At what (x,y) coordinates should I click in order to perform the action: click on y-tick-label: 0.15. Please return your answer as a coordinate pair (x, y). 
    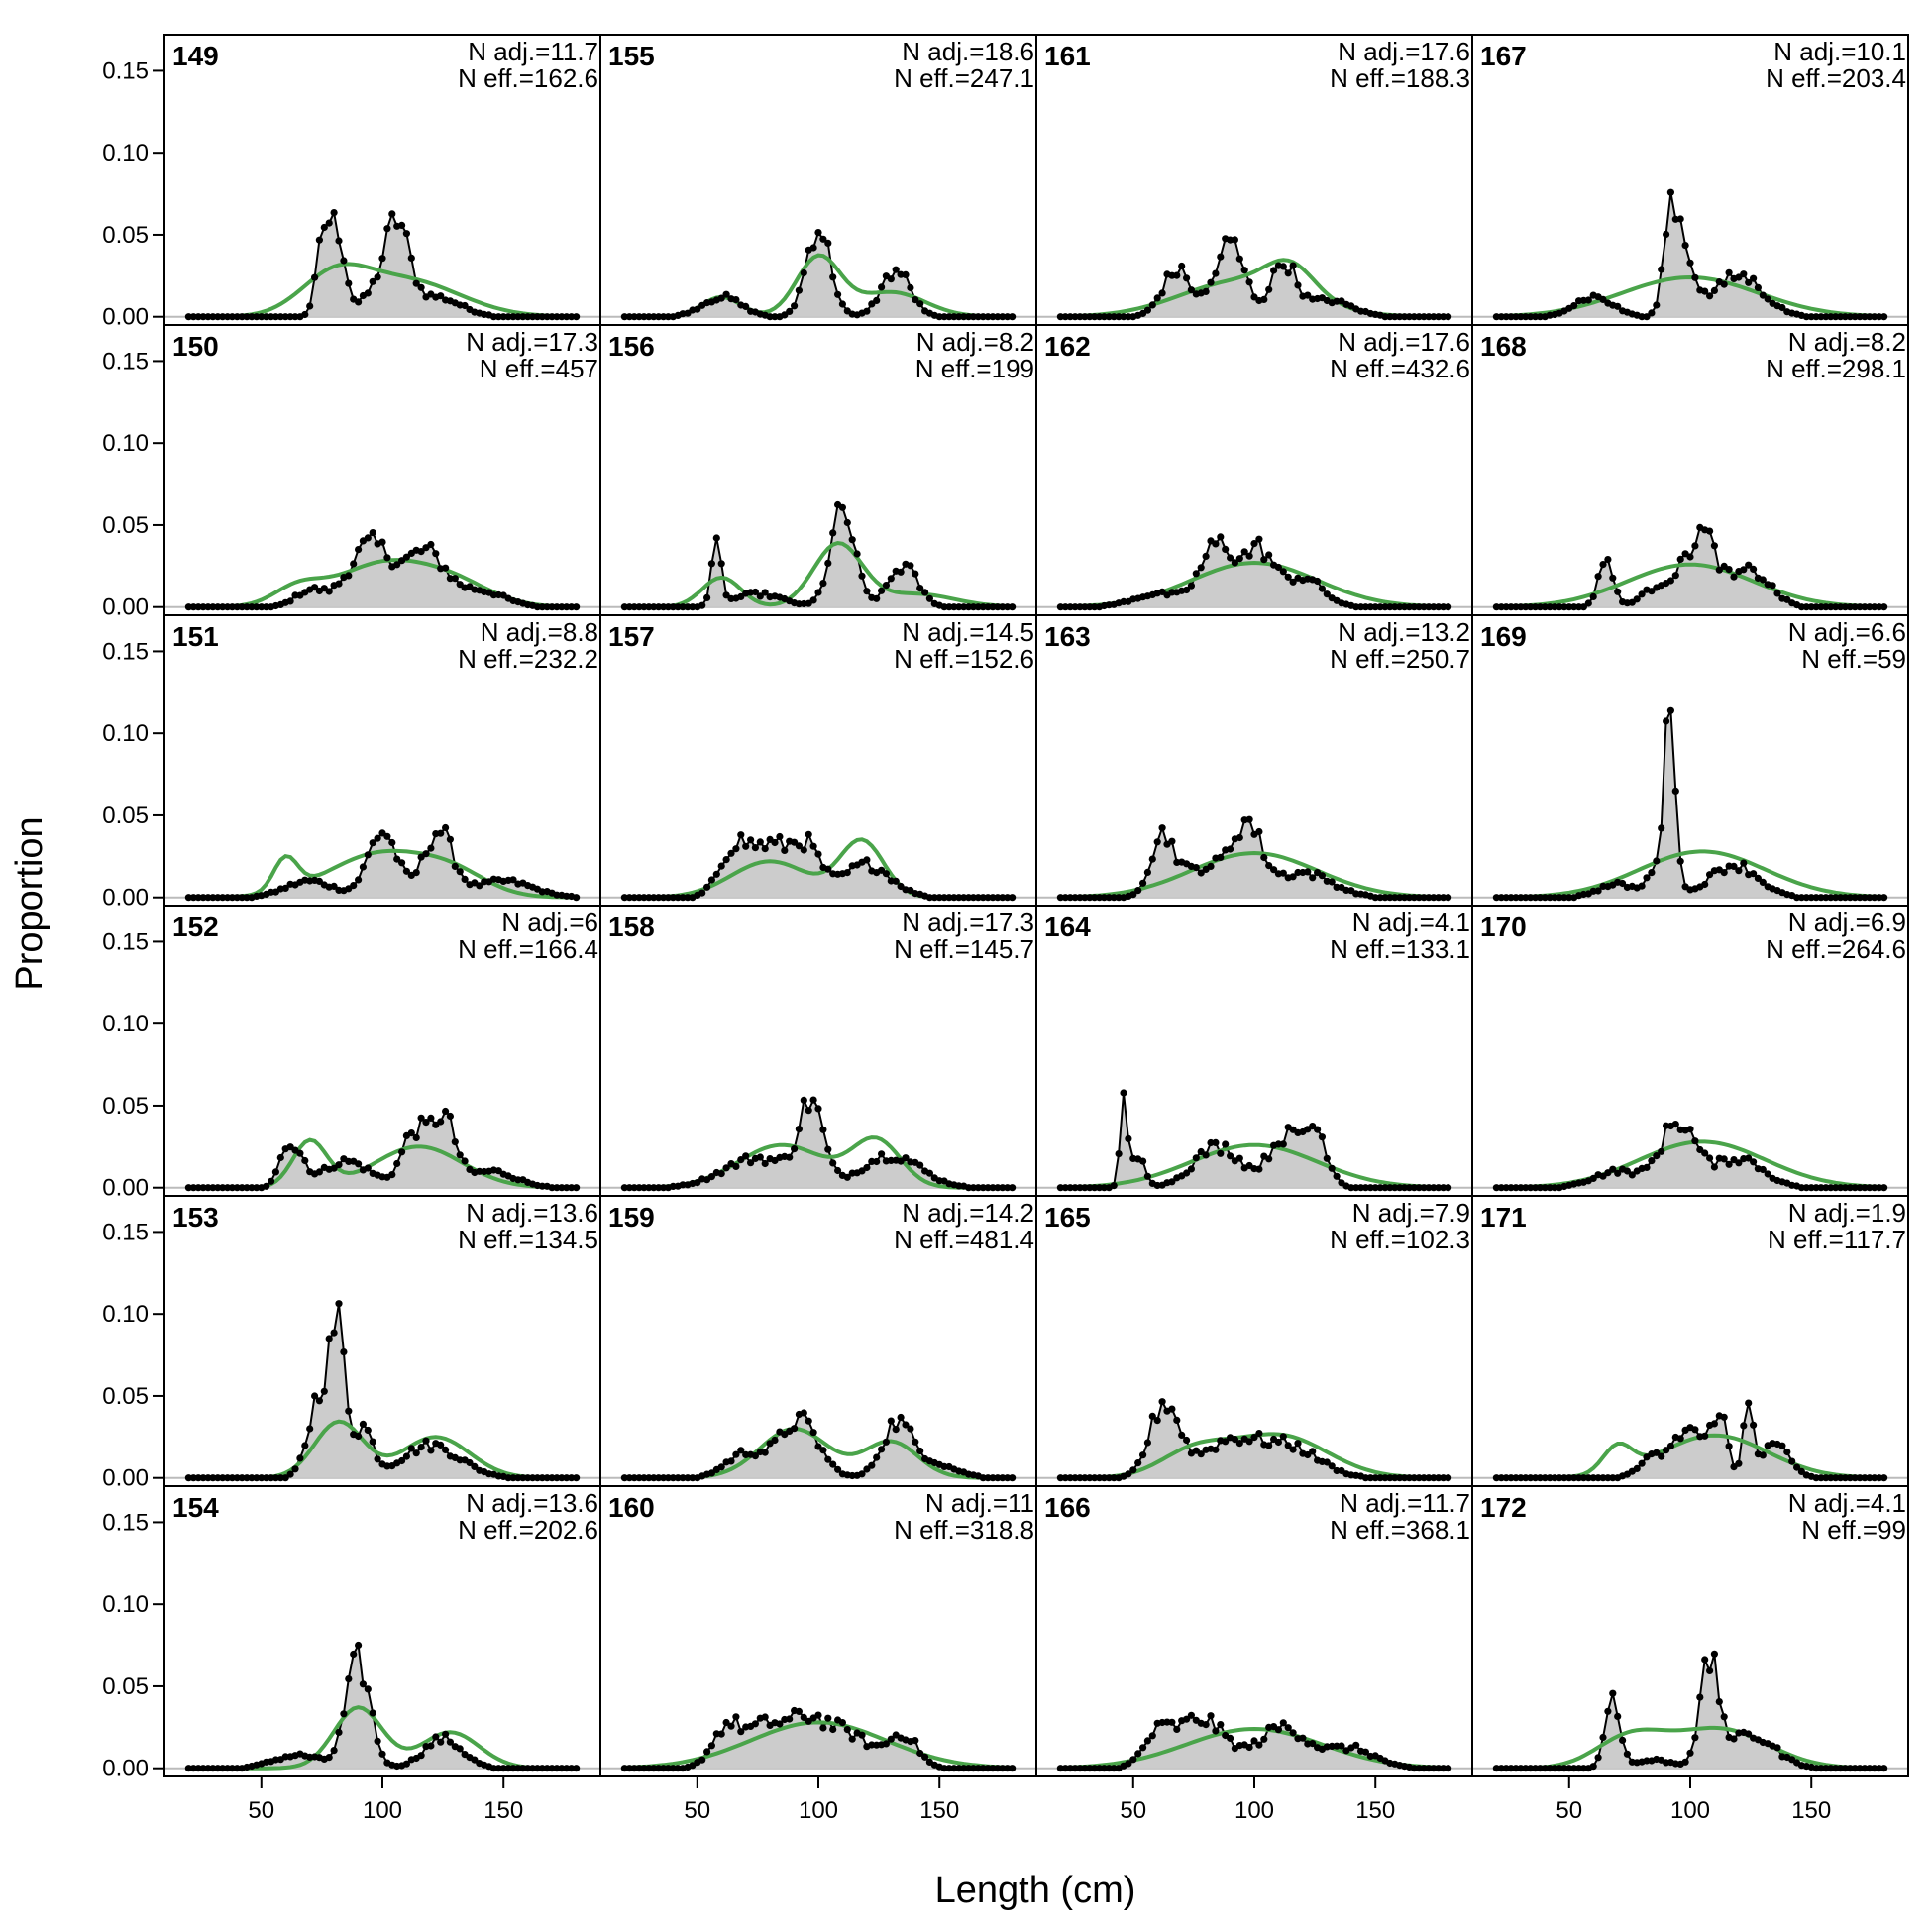
    Looking at the image, I should click on (125, 361).